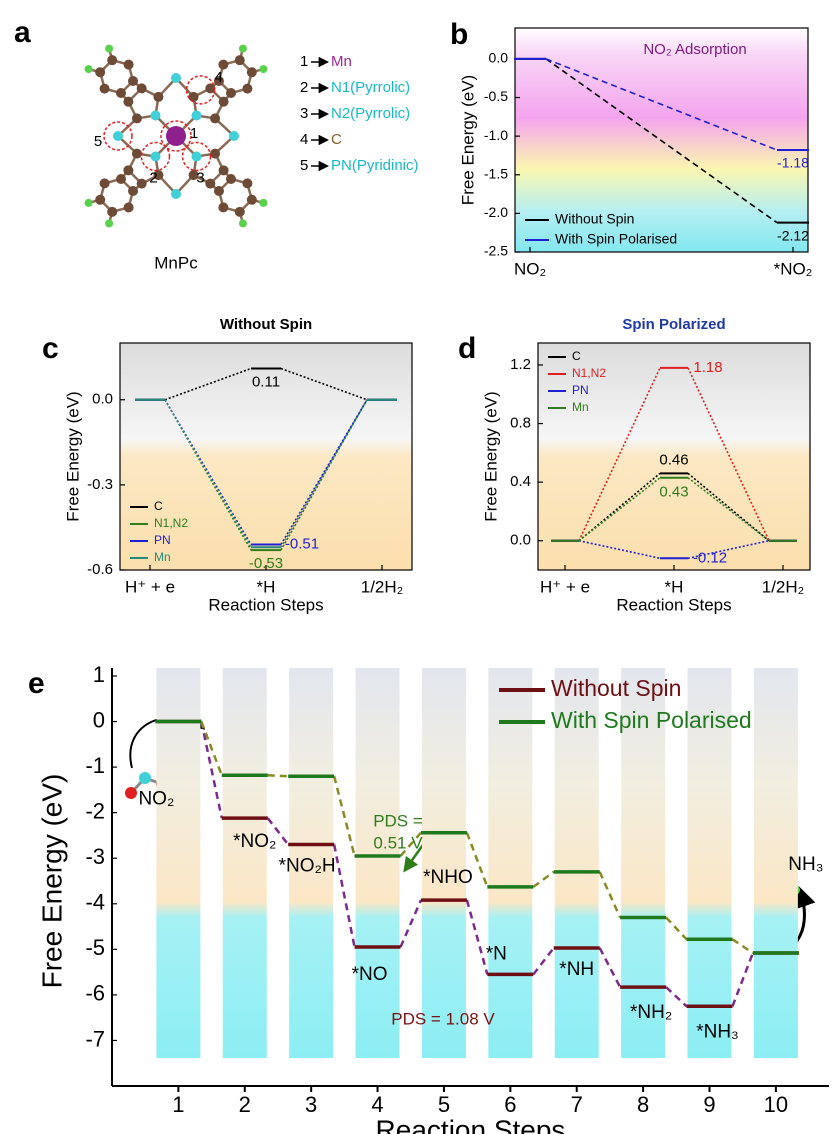  What do you see at coordinates (673, 492) in the screenshot?
I see `value-label: 0.43` at bounding box center [673, 492].